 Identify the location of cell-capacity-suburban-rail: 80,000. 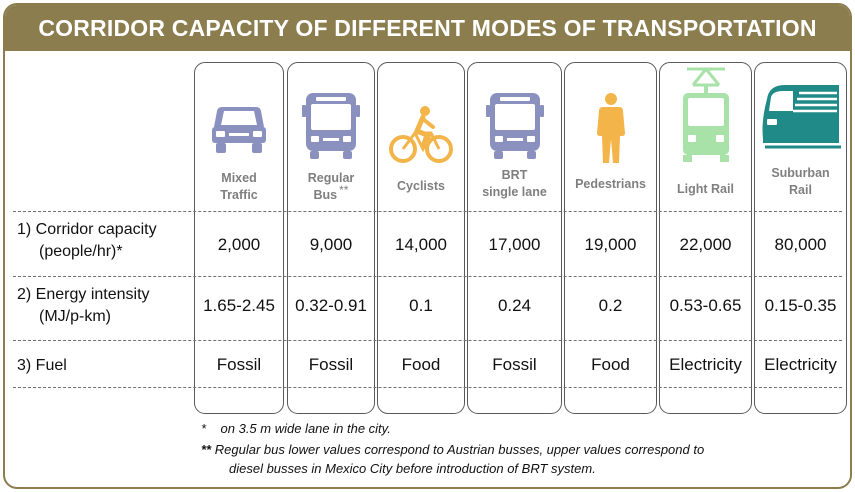
(800, 244).